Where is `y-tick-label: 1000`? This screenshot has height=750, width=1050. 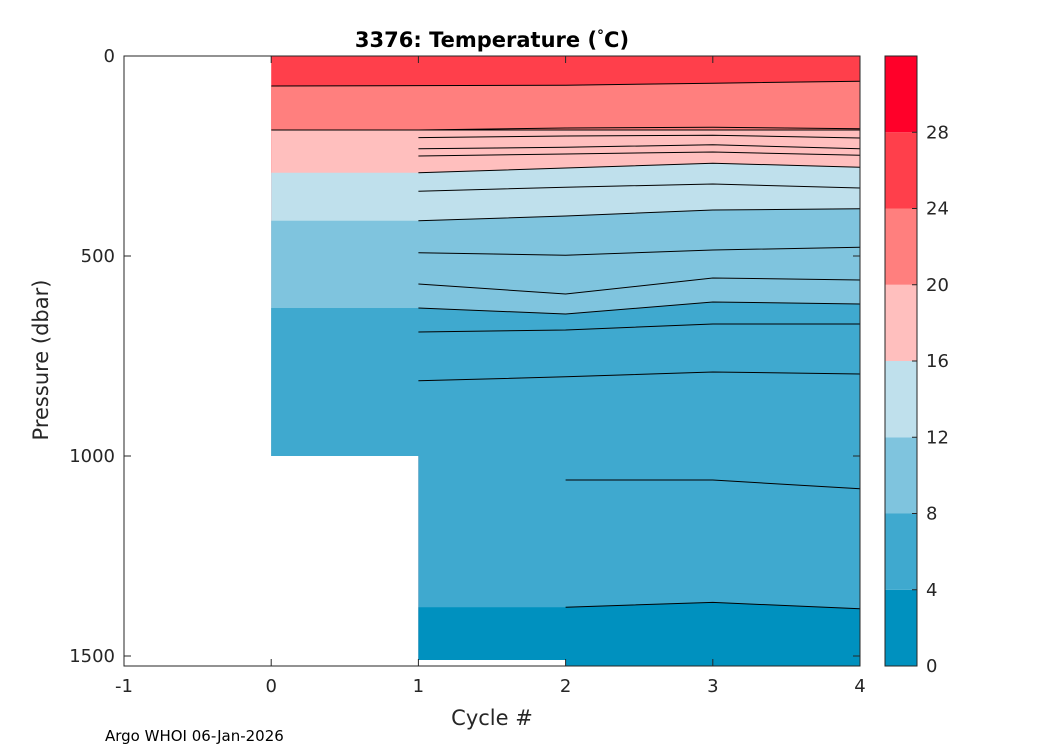
y-tick-label: 1000 is located at coordinates (92, 456).